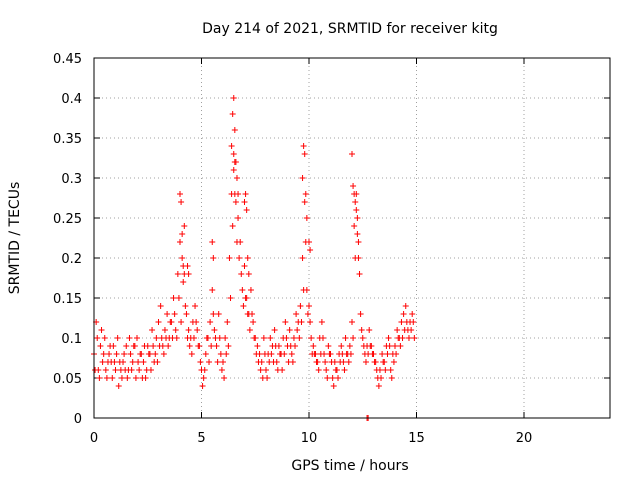  What do you see at coordinates (416, 438) in the screenshot?
I see `x-tick-label: 15` at bounding box center [416, 438].